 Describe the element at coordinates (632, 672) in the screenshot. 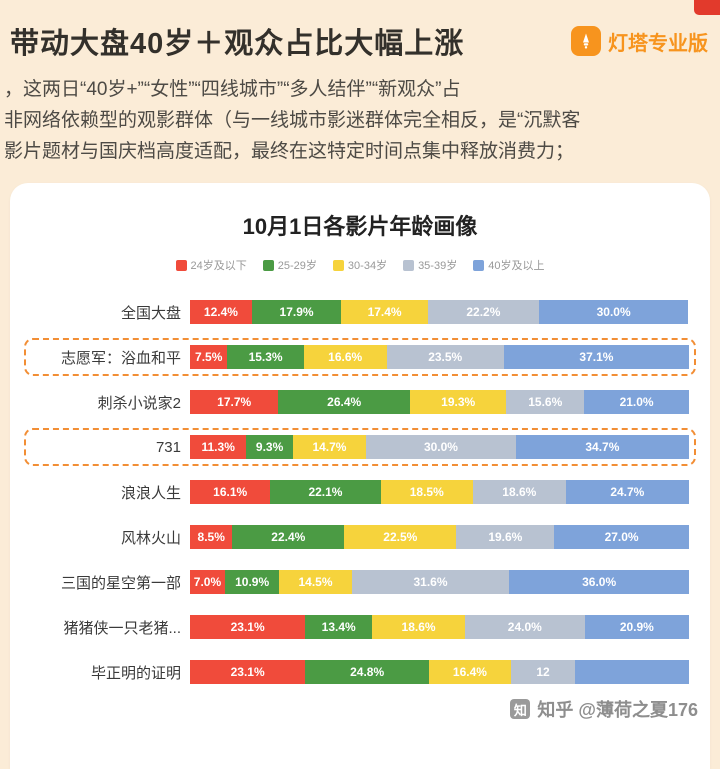

I see `bar-segment` at that location.